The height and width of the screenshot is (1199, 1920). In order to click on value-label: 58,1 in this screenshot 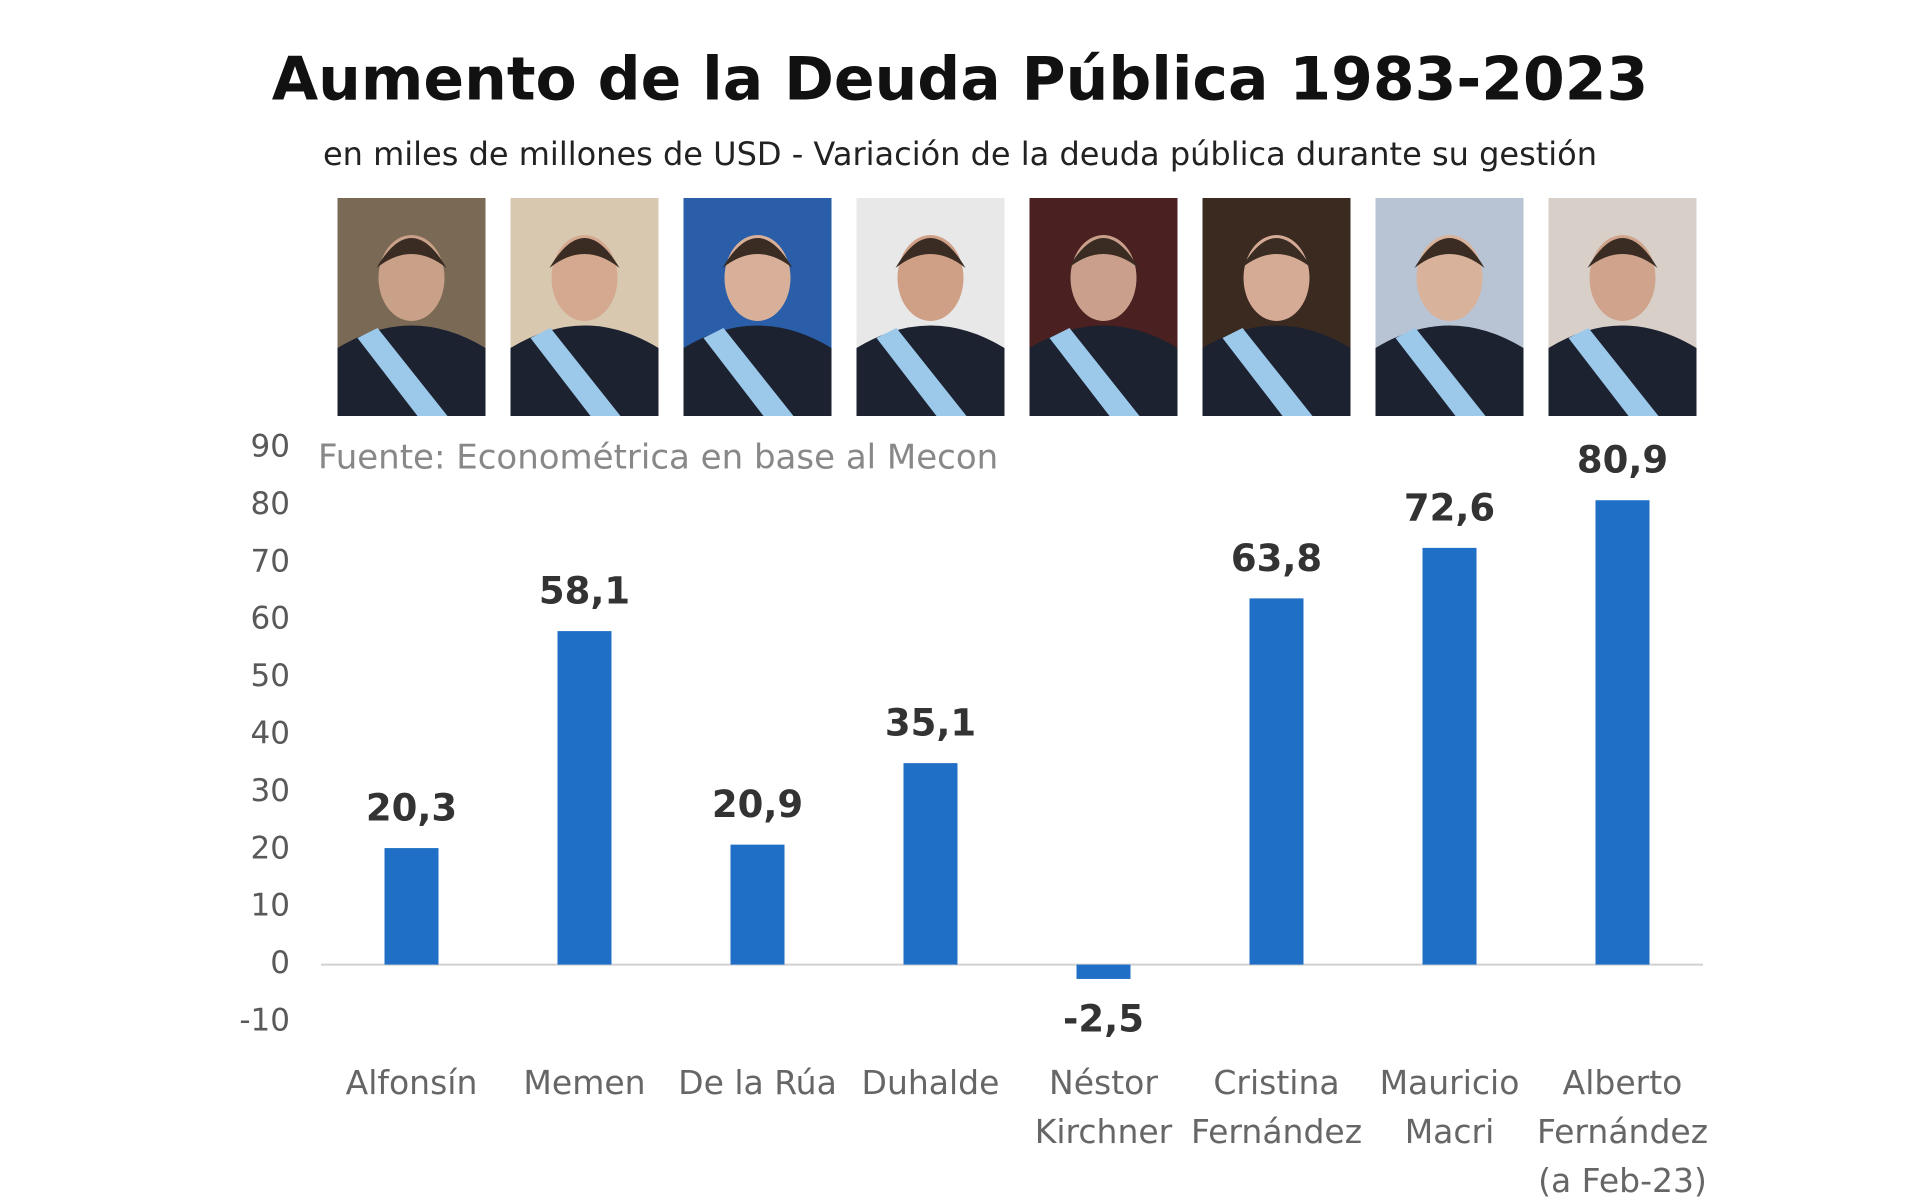, I will do `click(584, 591)`.